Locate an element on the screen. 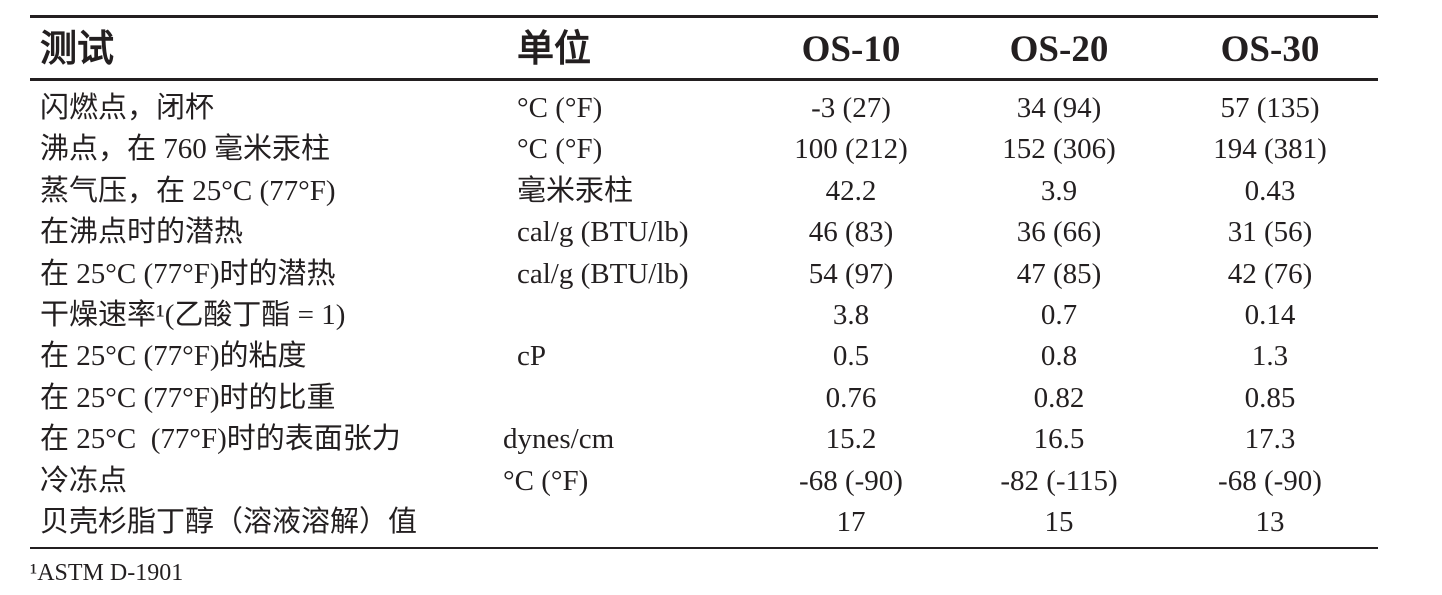 The image size is (1442, 595). unit: dynes/cm is located at coordinates (559, 439).